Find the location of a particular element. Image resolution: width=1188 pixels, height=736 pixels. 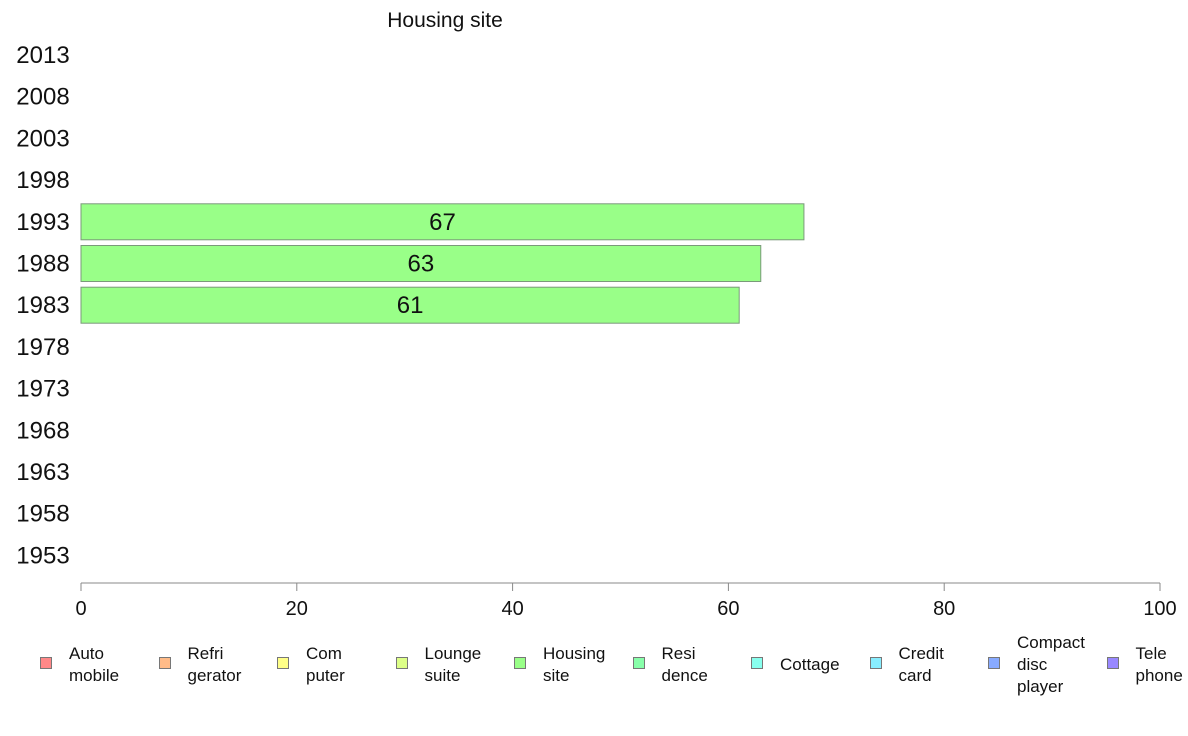

x-axis: 0 20 40 60 80 100 is located at coordinates (626, 601).